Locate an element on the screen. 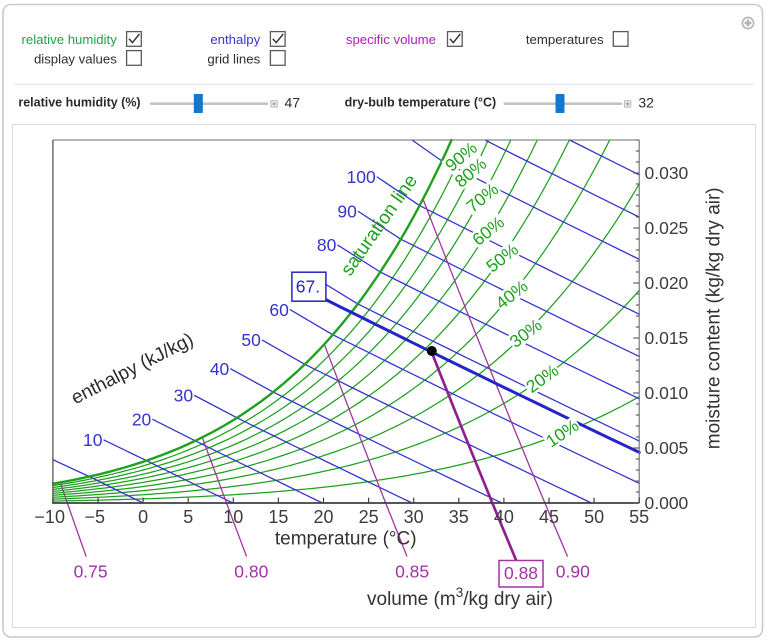 This screenshot has height=643, width=768. svg-text: 35 is located at coordinates (459, 517).